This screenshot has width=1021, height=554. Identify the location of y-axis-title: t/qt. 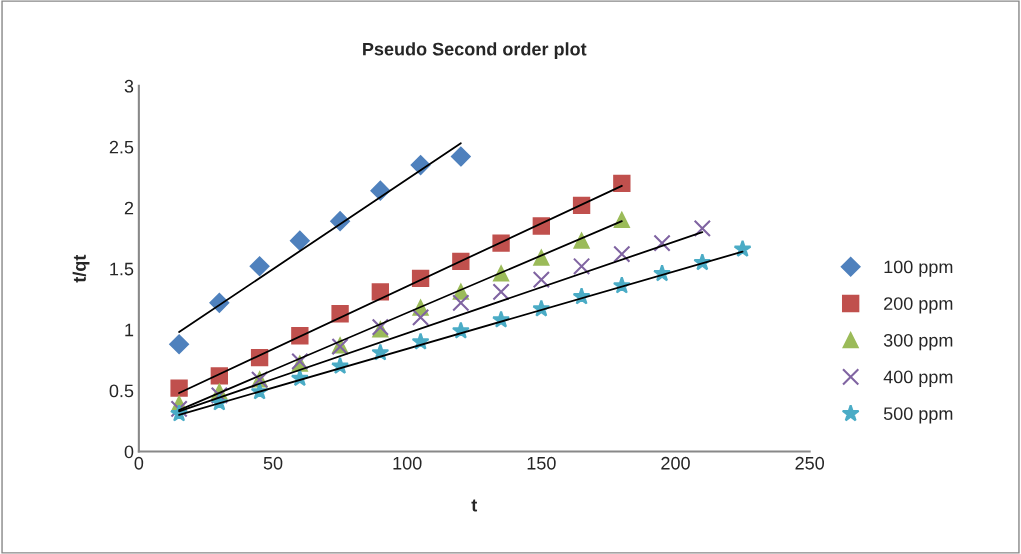
(81, 268).